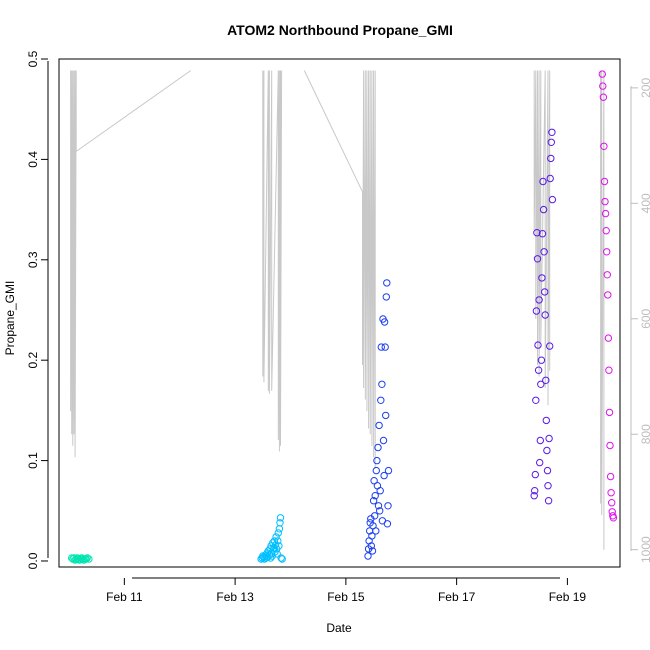  Describe the element at coordinates (10, 318) in the screenshot. I see `y-axis-label: Propane_GMI` at that location.